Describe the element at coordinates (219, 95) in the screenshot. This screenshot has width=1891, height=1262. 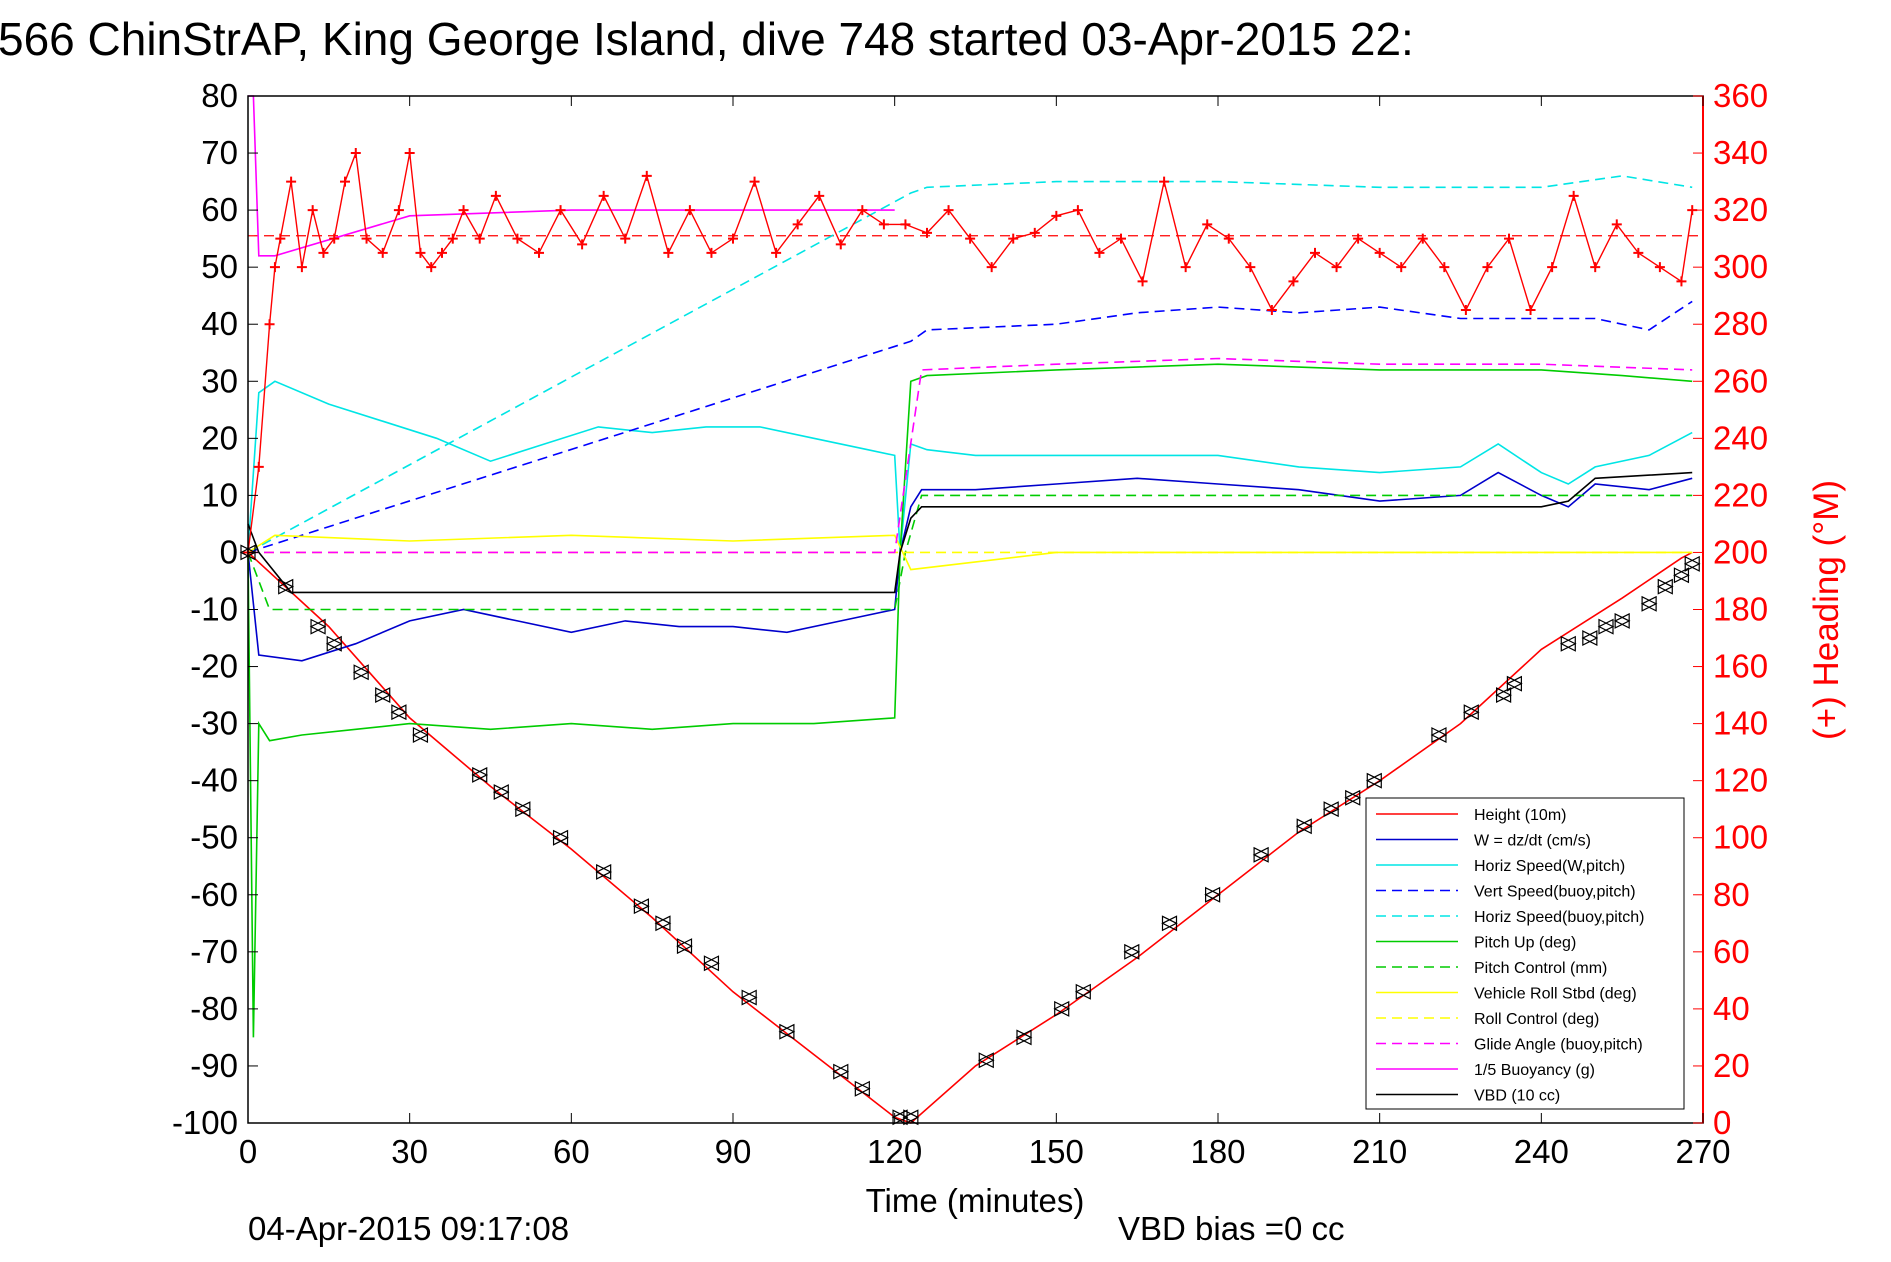
I see `left-tick-label: 80` at that location.